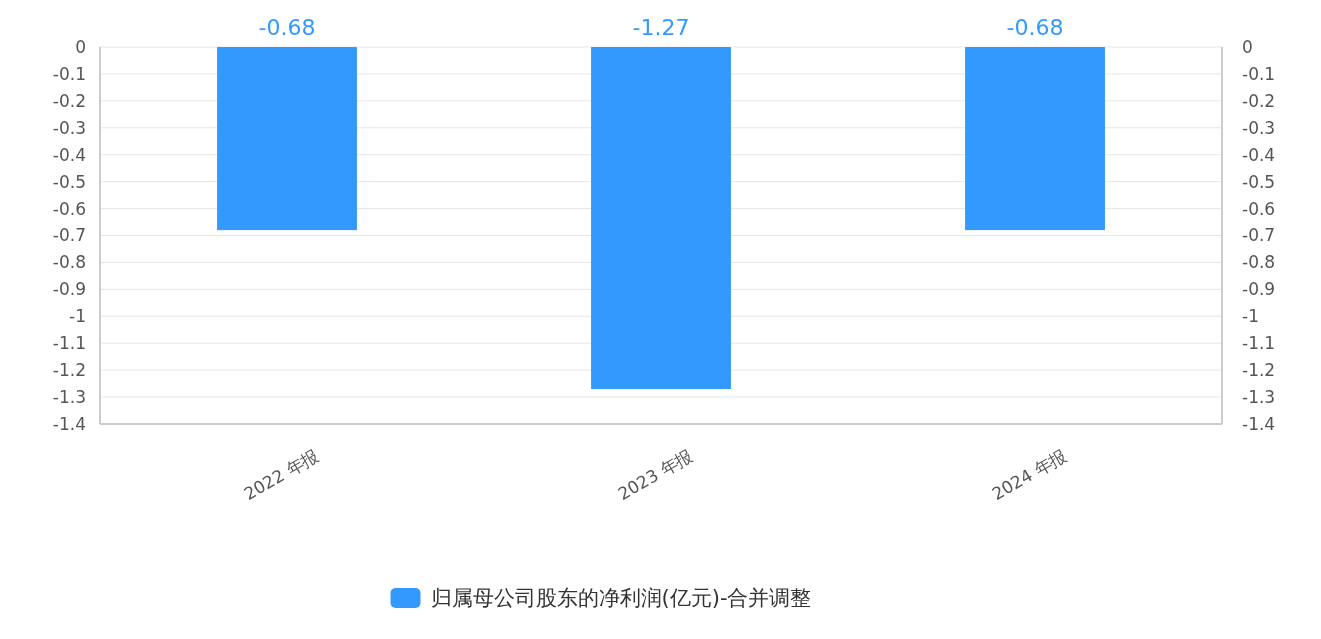 This screenshot has width=1321, height=639. I want to click on legend-label: 归属母公司股东的净利润(亿元)-合并调整, so click(621, 598).